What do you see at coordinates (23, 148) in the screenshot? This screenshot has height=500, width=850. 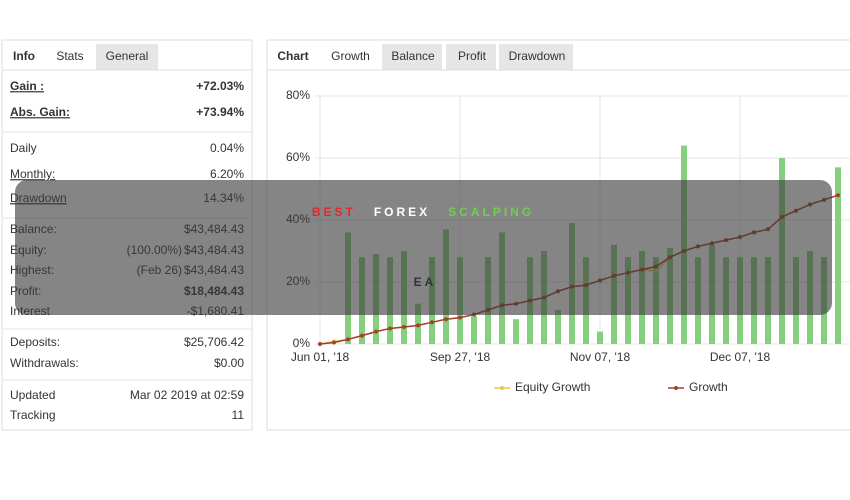 I see `stat-label: Daily` at bounding box center [23, 148].